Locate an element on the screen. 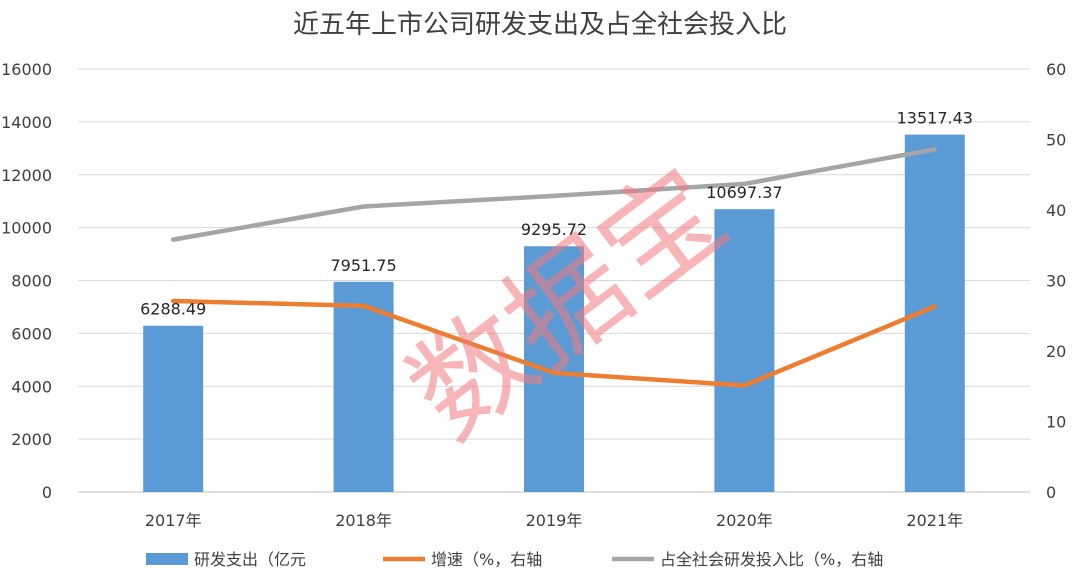  y-right-tick-label: 60 is located at coordinates (1056, 69).